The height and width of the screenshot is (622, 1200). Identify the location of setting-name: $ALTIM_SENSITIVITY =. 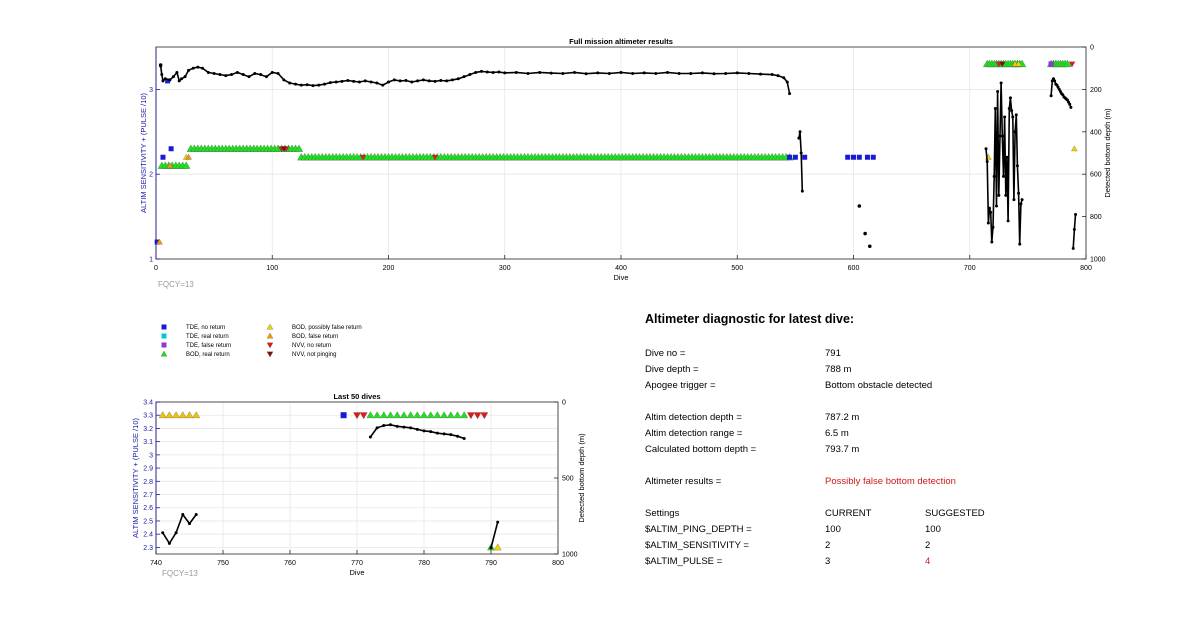
(697, 545).